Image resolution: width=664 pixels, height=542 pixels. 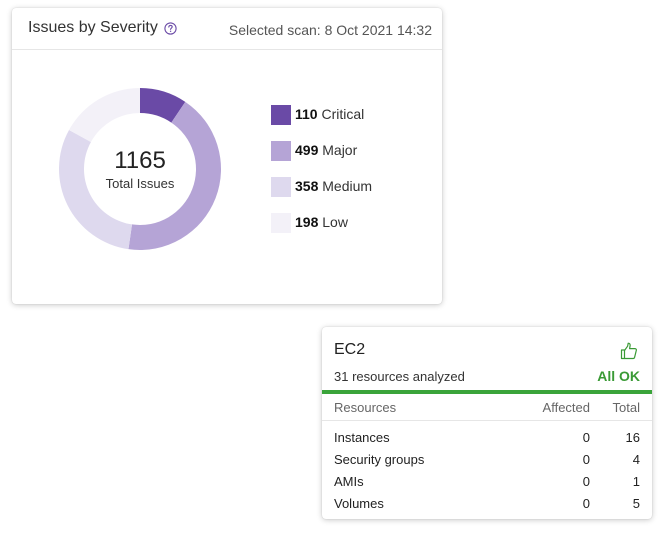 What do you see at coordinates (307, 186) in the screenshot?
I see `legend-count: 358` at bounding box center [307, 186].